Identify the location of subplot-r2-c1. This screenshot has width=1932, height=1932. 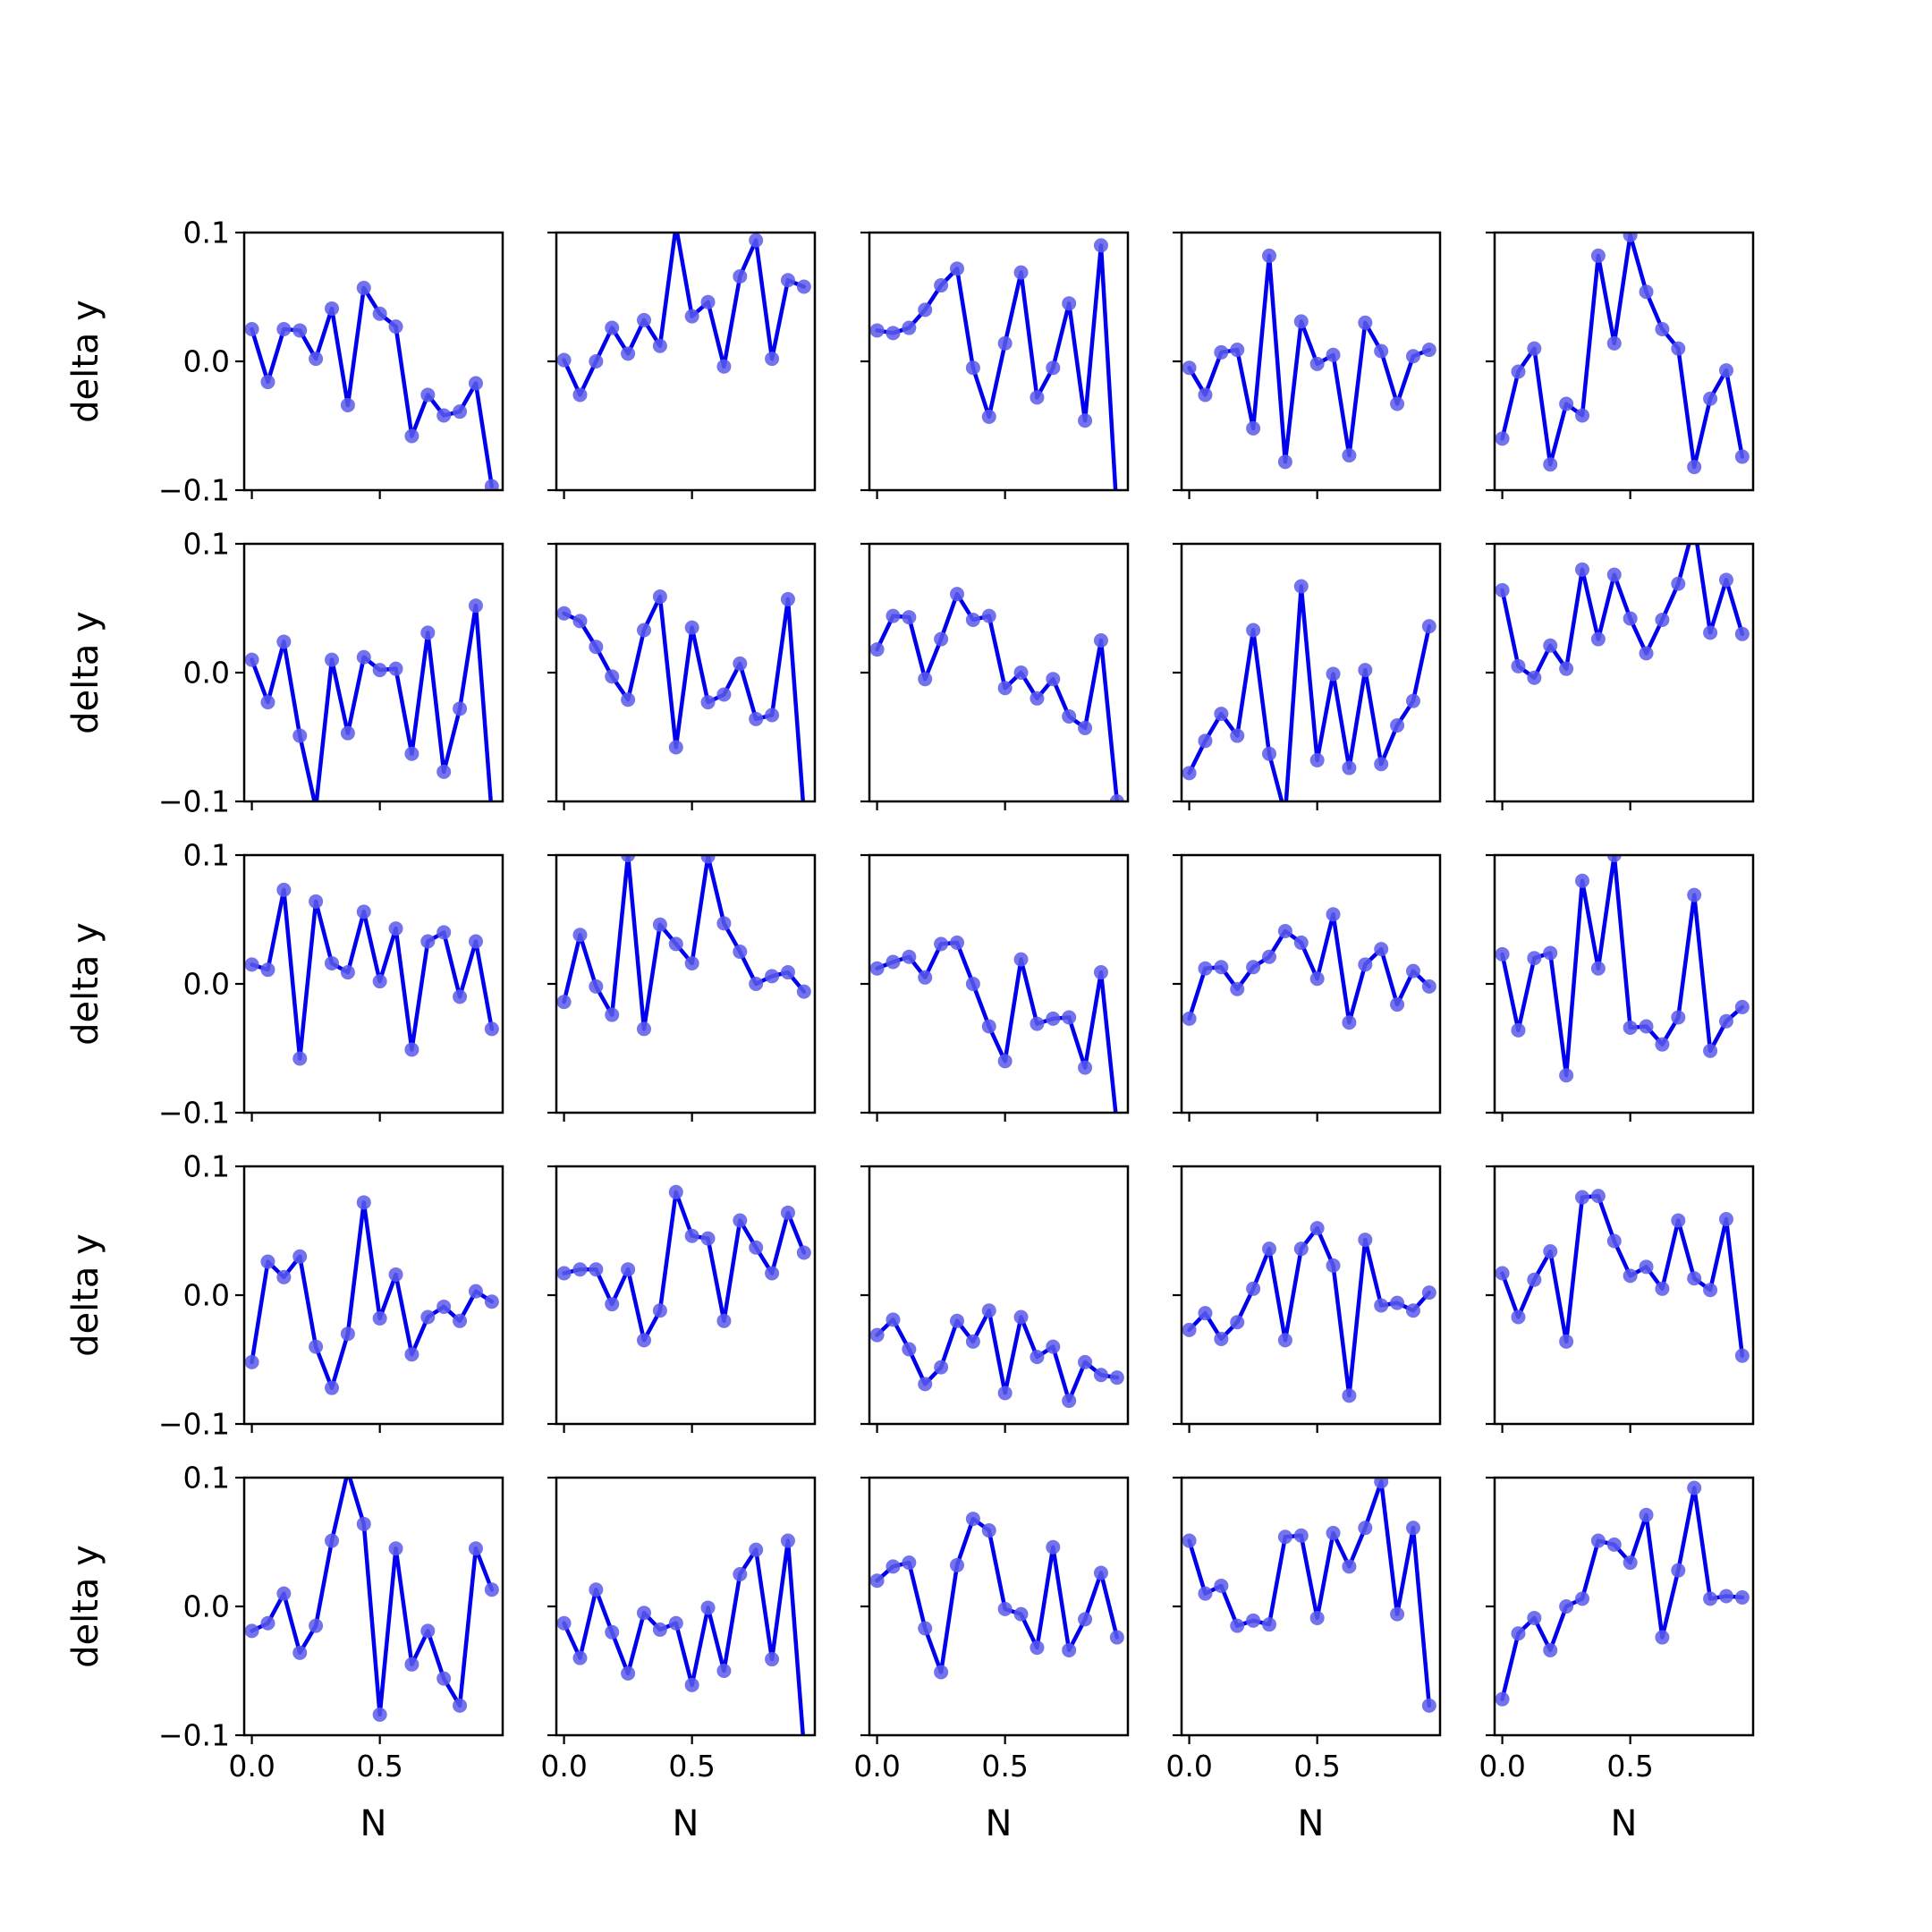
(682, 987).